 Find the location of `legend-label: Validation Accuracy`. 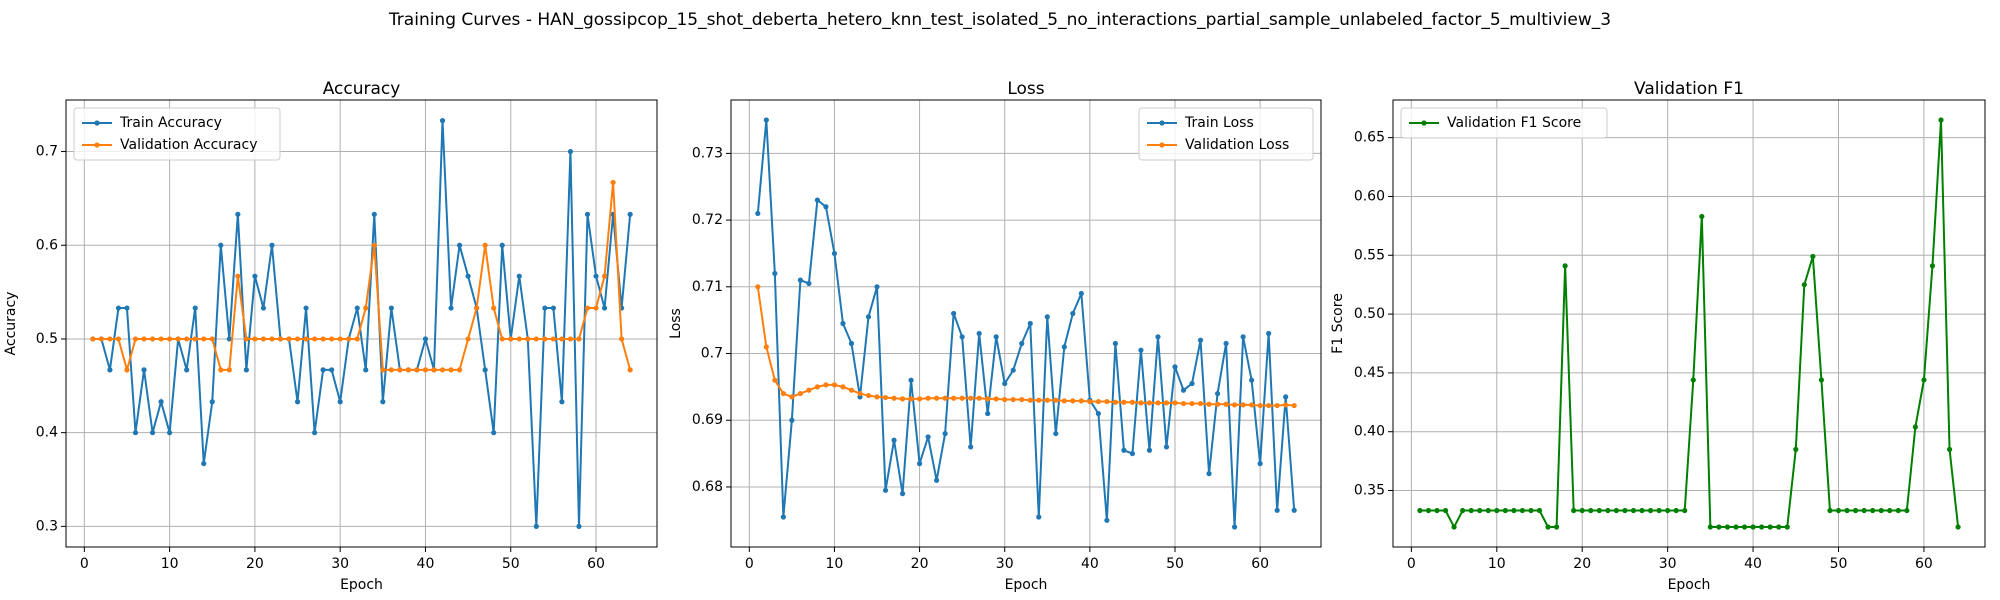

legend-label: Validation Accuracy is located at coordinates (189, 145).